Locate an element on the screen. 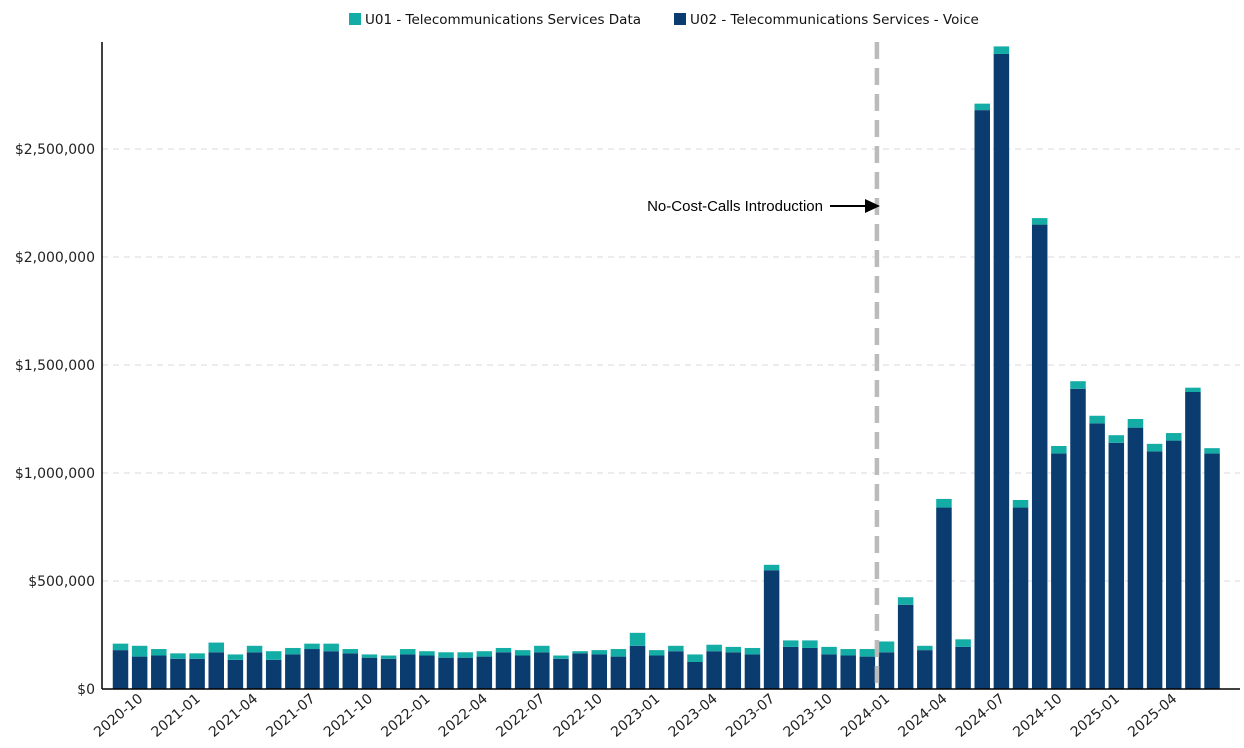 Image resolution: width=1244 pixels, height=748 pixels. annotation-arrow-head is located at coordinates (872, 206).